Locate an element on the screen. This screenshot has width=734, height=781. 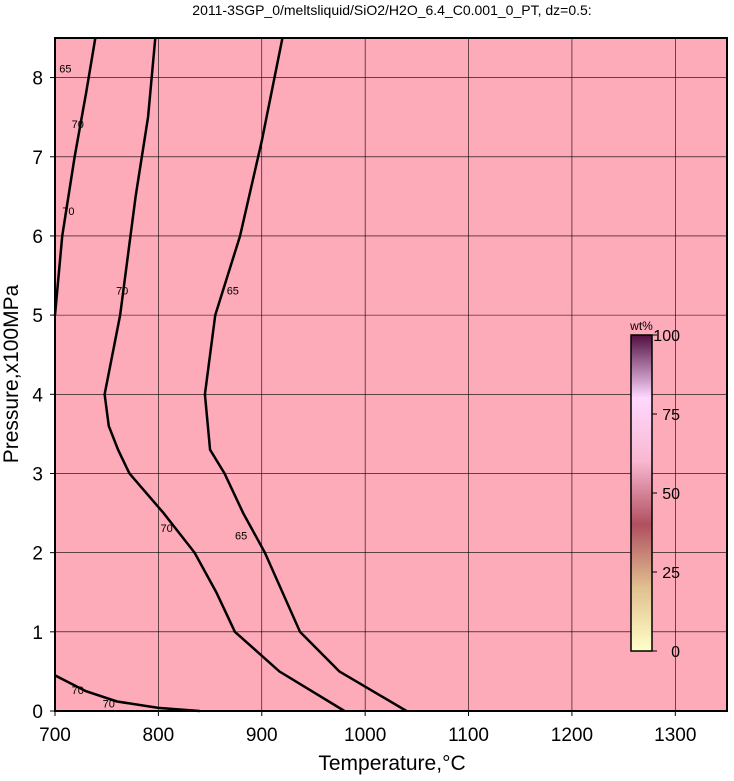
colorbar-tick-label: 50 is located at coordinates (671, 494).